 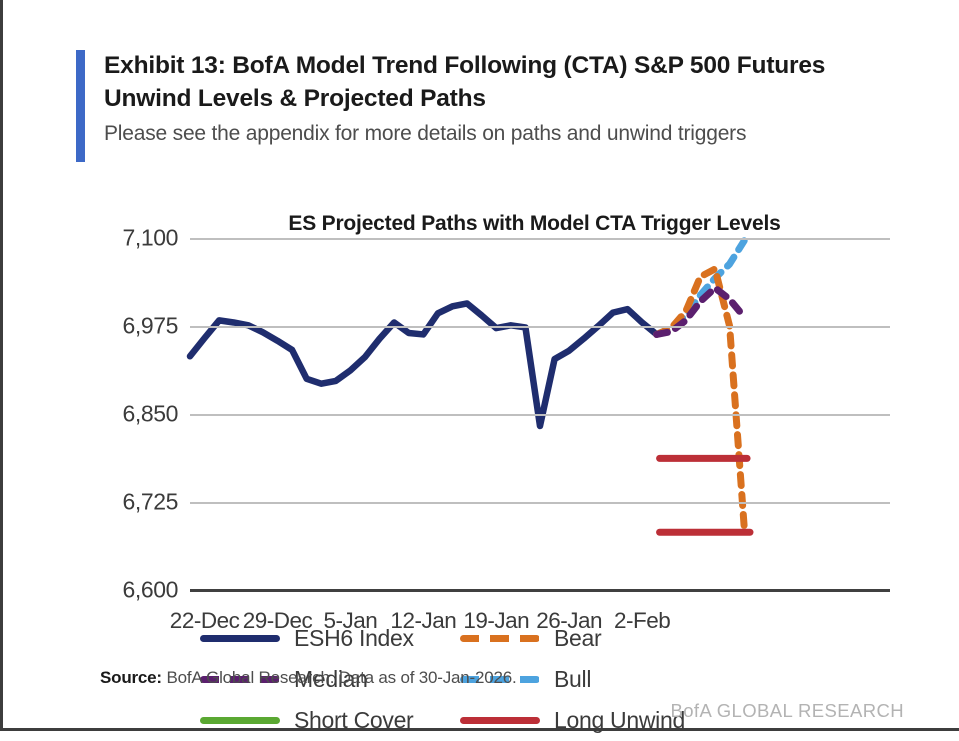 What do you see at coordinates (573, 679) in the screenshot?
I see `legend-label-bull: Bull` at bounding box center [573, 679].